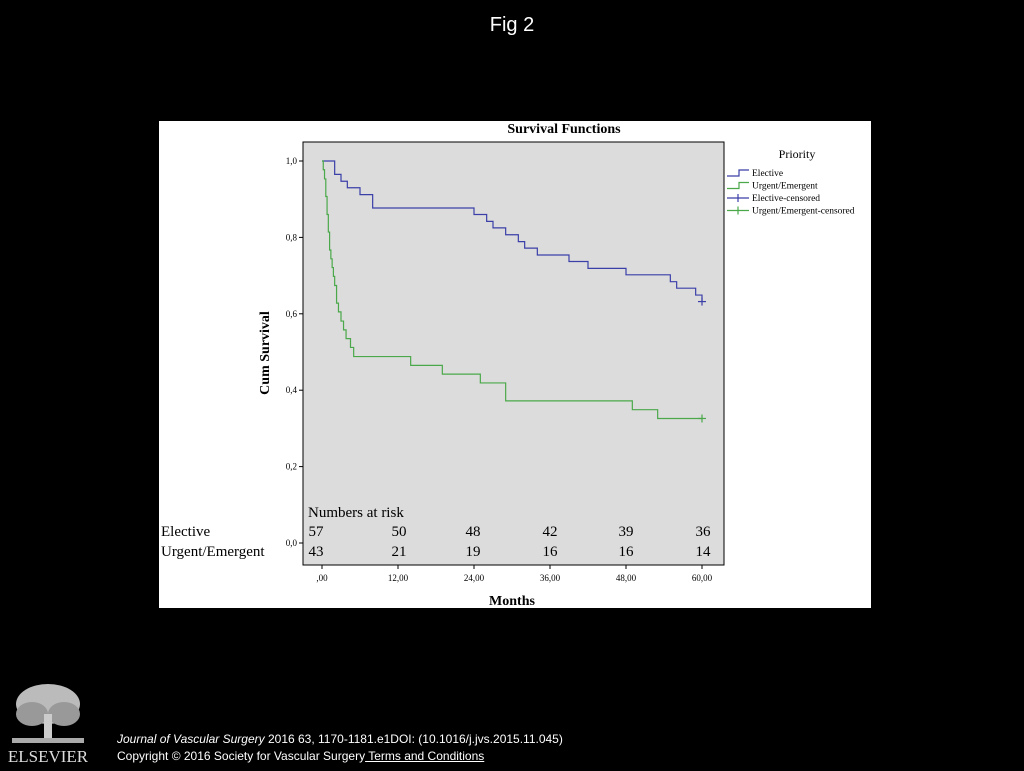  Describe the element at coordinates (702, 578) in the screenshot. I see `x-tick-label: 60,00` at that location.